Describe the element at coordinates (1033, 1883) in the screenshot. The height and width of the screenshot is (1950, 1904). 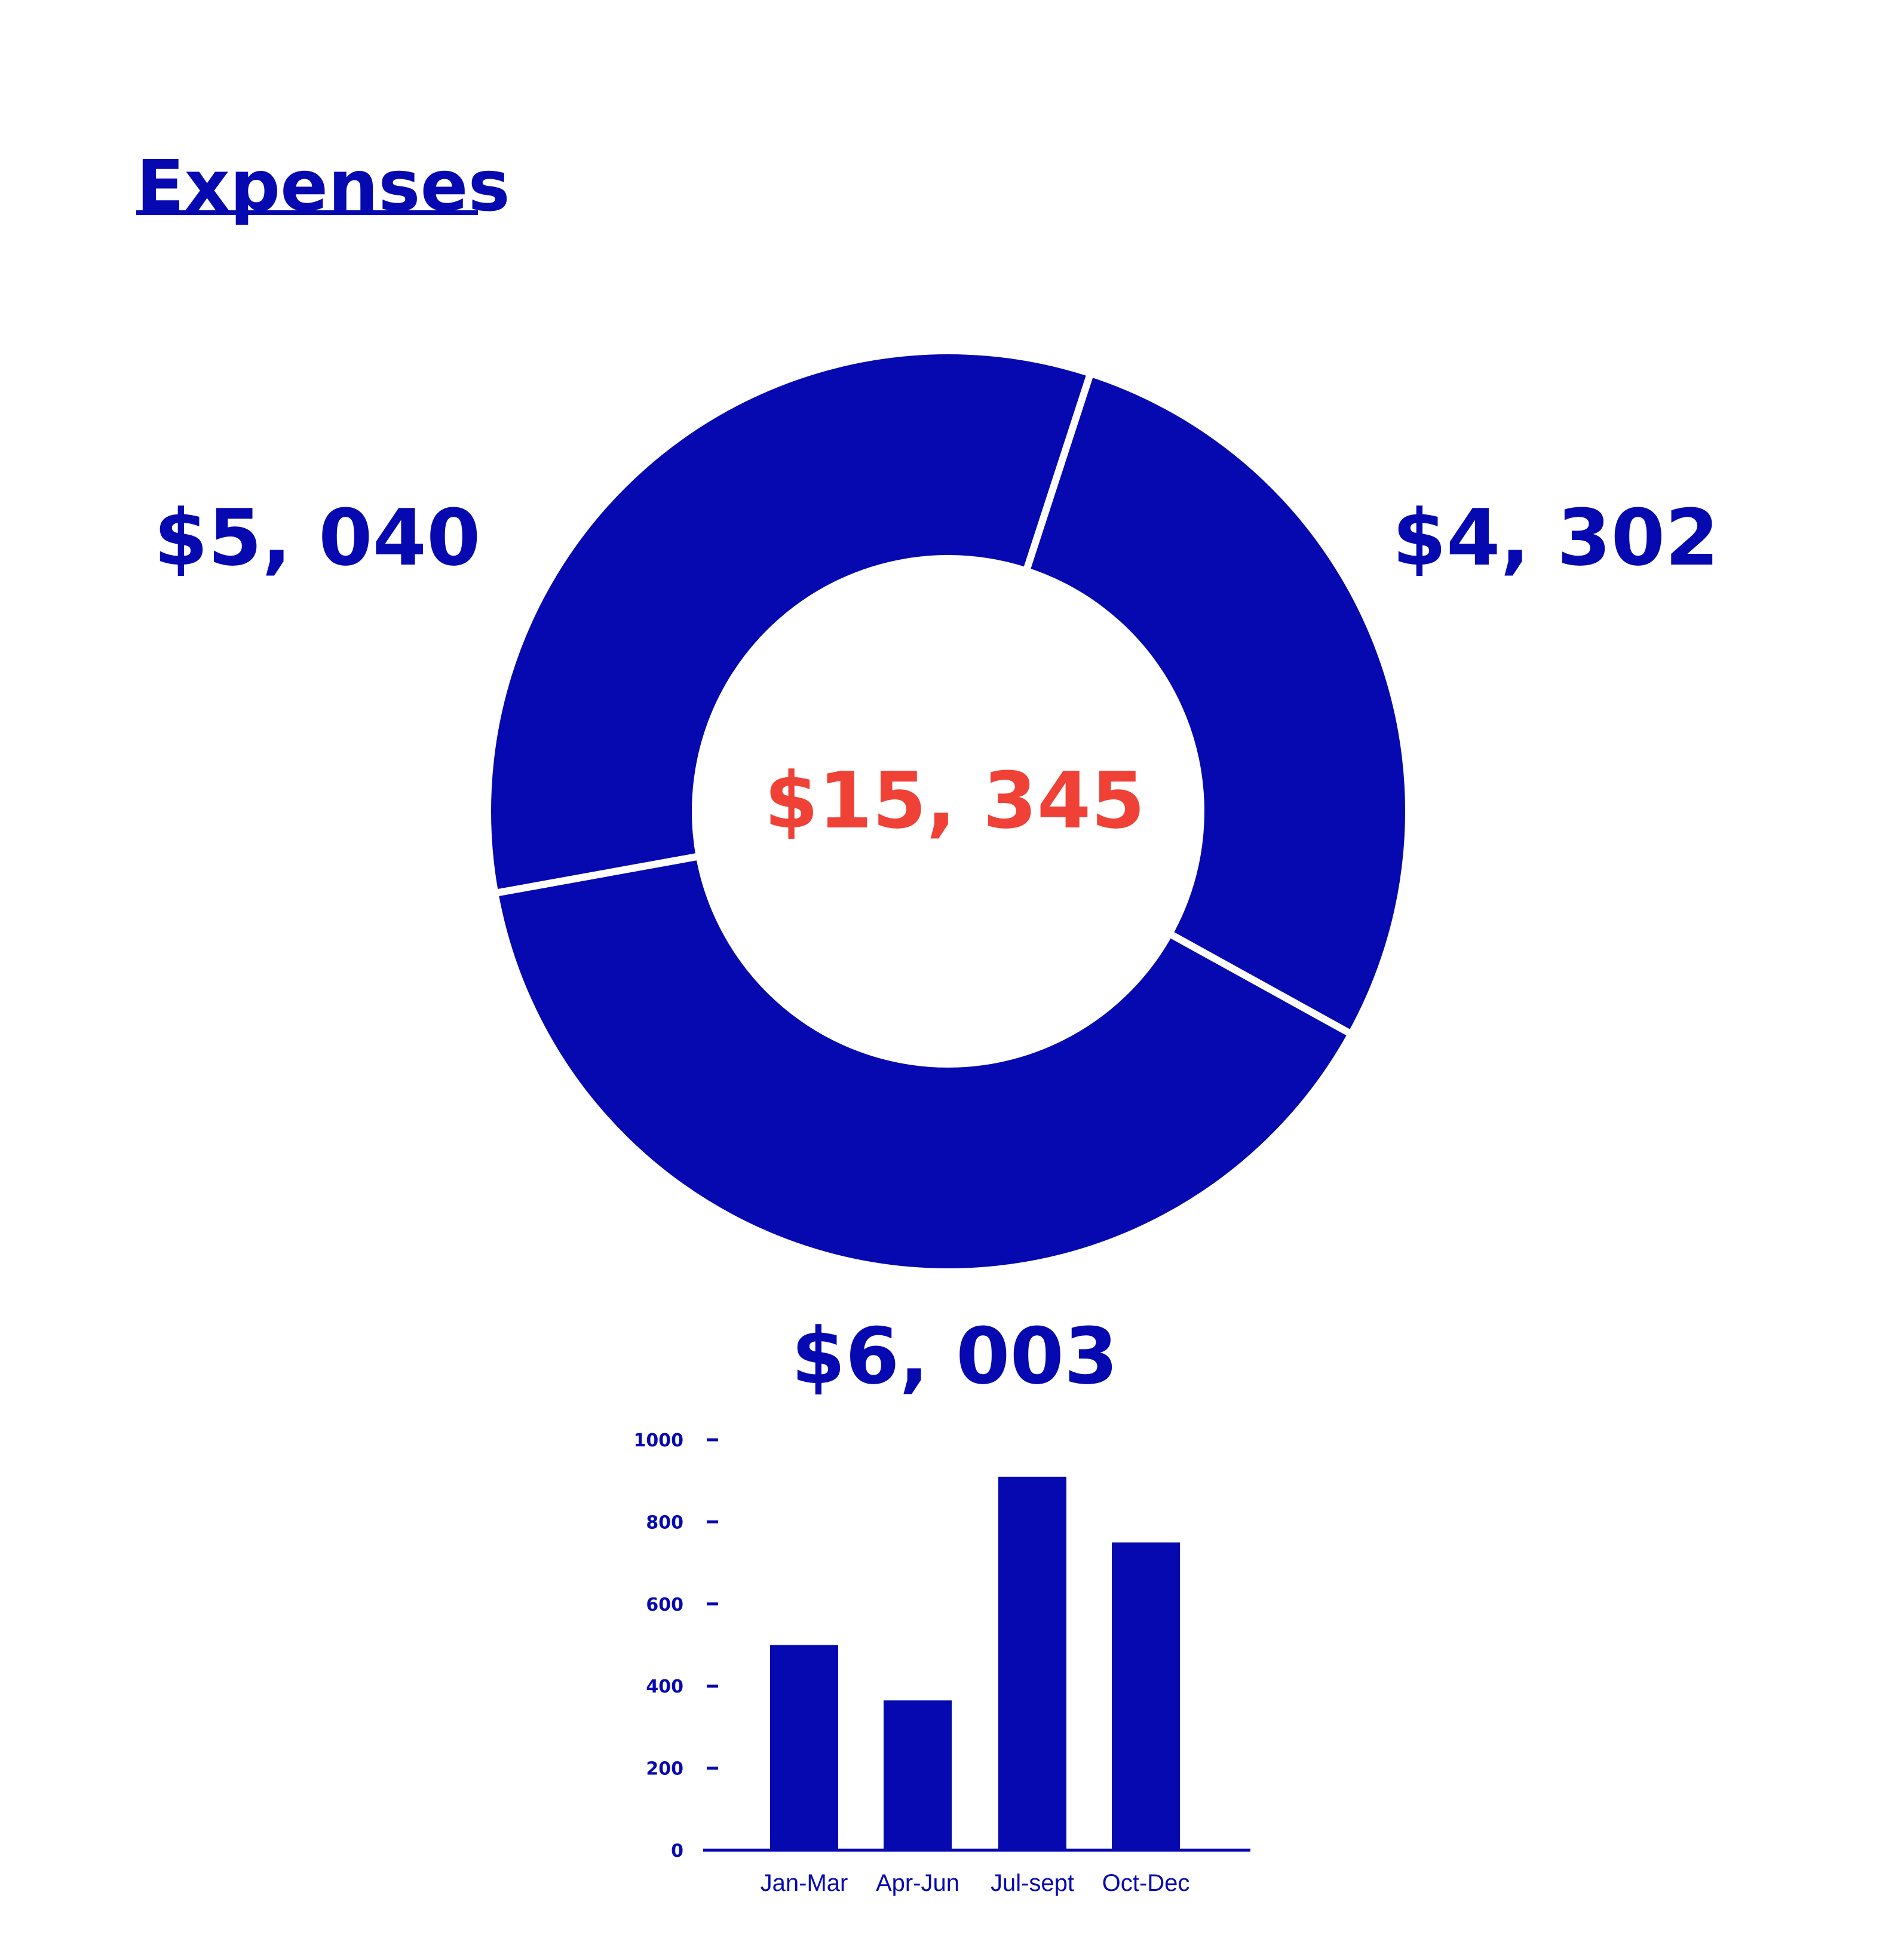
I see `x-tick-label: Jul-sept` at that location.